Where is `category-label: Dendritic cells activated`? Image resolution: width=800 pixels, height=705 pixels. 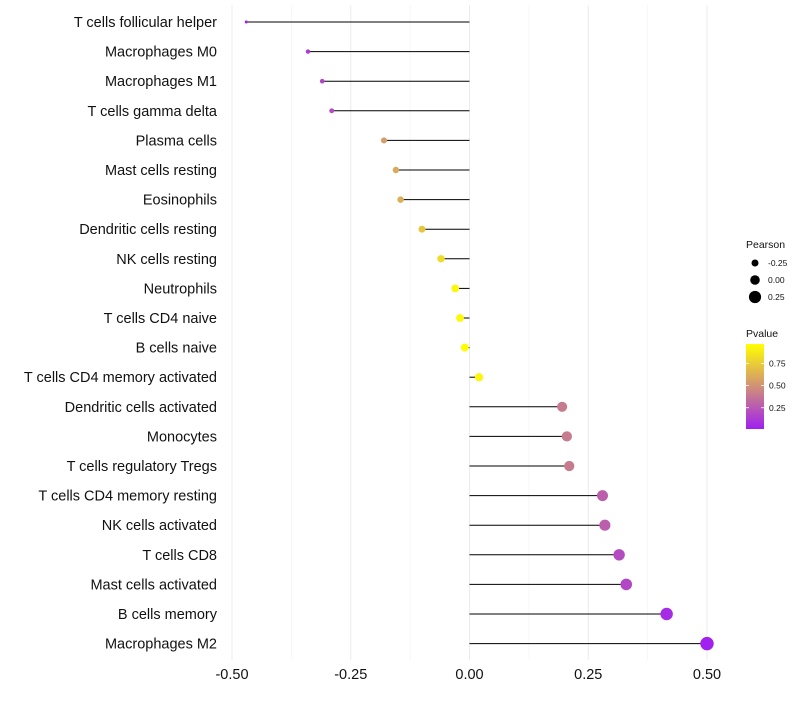
category-label: Dendritic cells activated is located at coordinates (141, 408).